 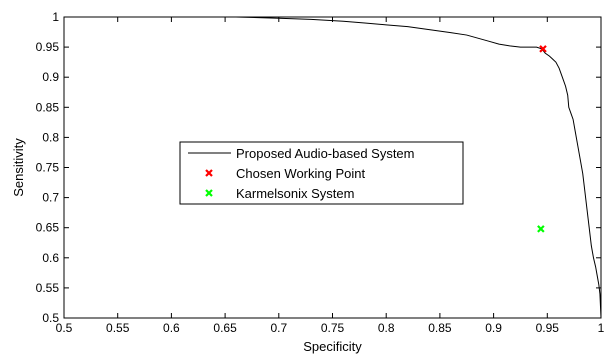 What do you see at coordinates (64, 328) in the screenshot?
I see `x-tick-label: 0.5` at bounding box center [64, 328].